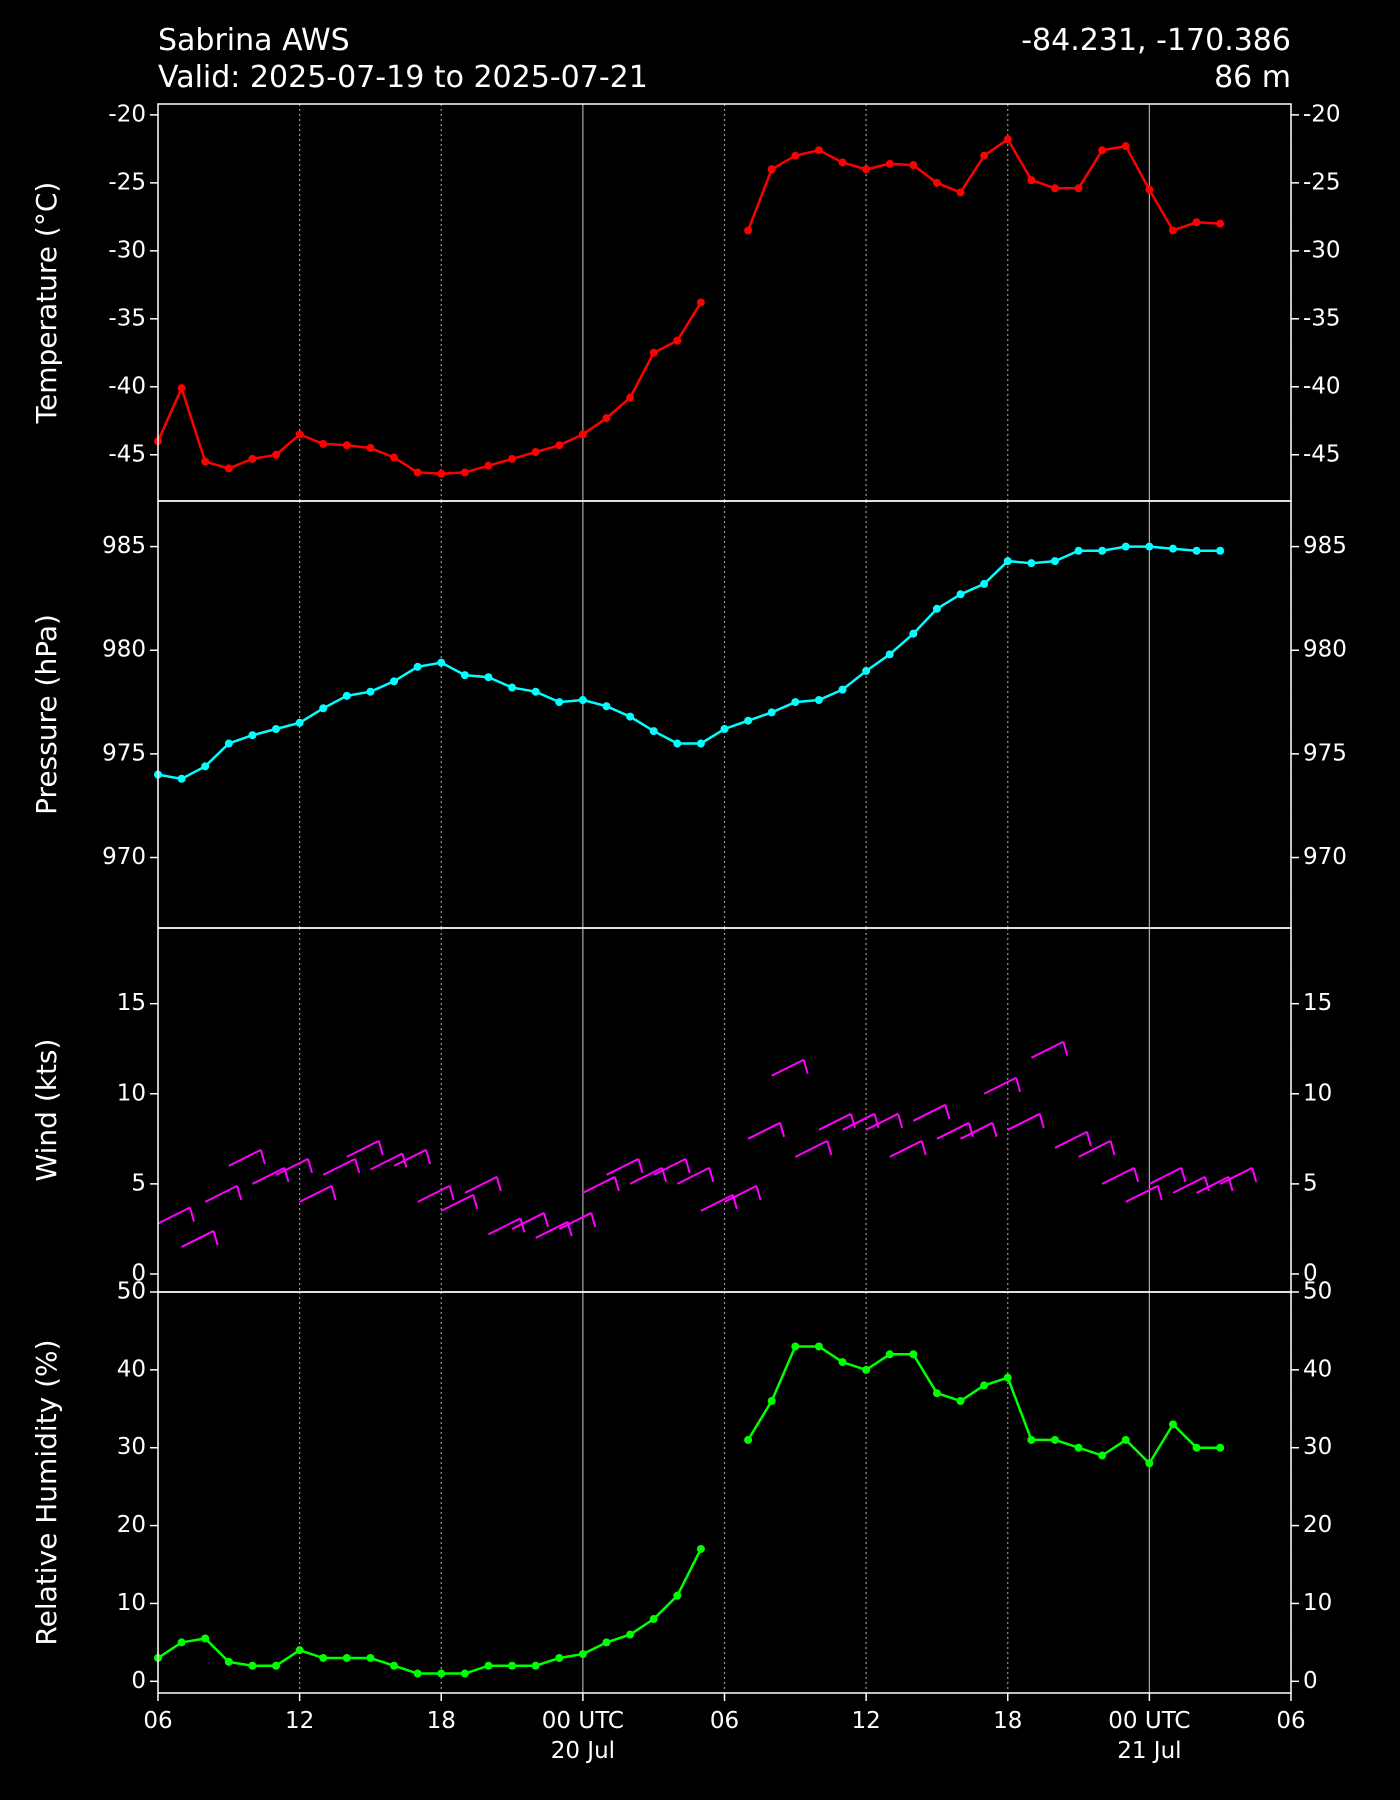 This screenshot has width=1400, height=1800. Describe the element at coordinates (689, 1510) in the screenshot. I see `data-line` at that location.